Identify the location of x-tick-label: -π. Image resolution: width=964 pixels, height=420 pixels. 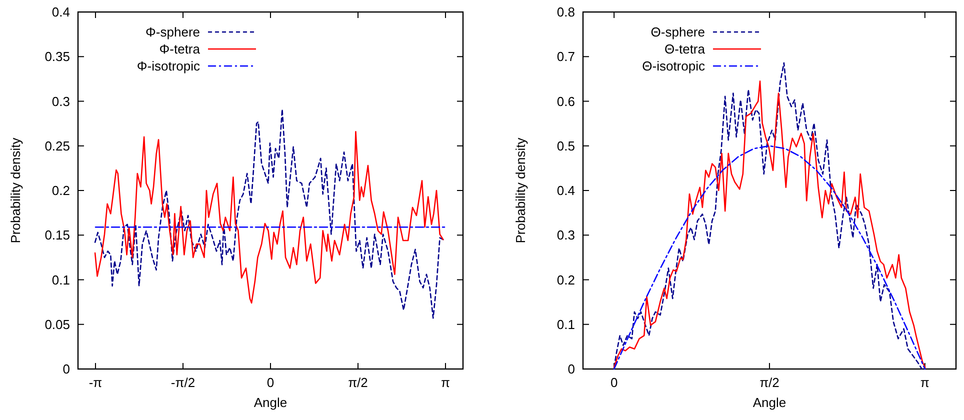
(95, 382).